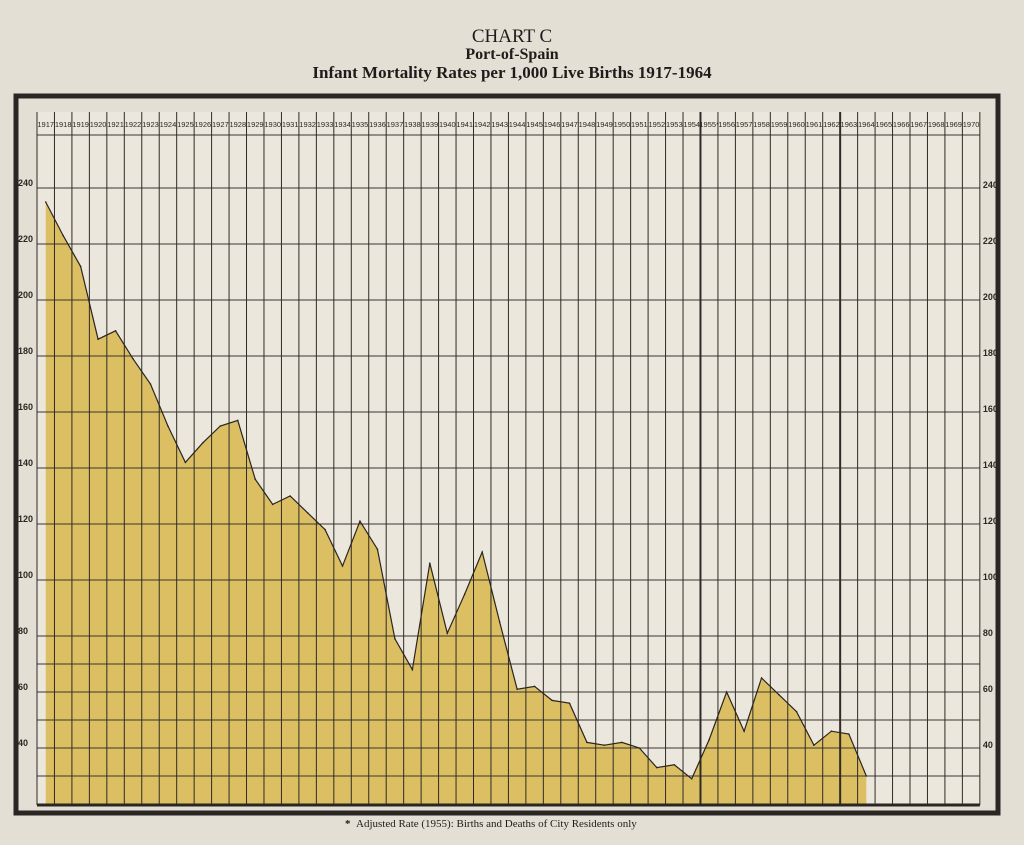  What do you see at coordinates (990, 577) in the screenshot?
I see `y-tick-label-right: 100` at bounding box center [990, 577].